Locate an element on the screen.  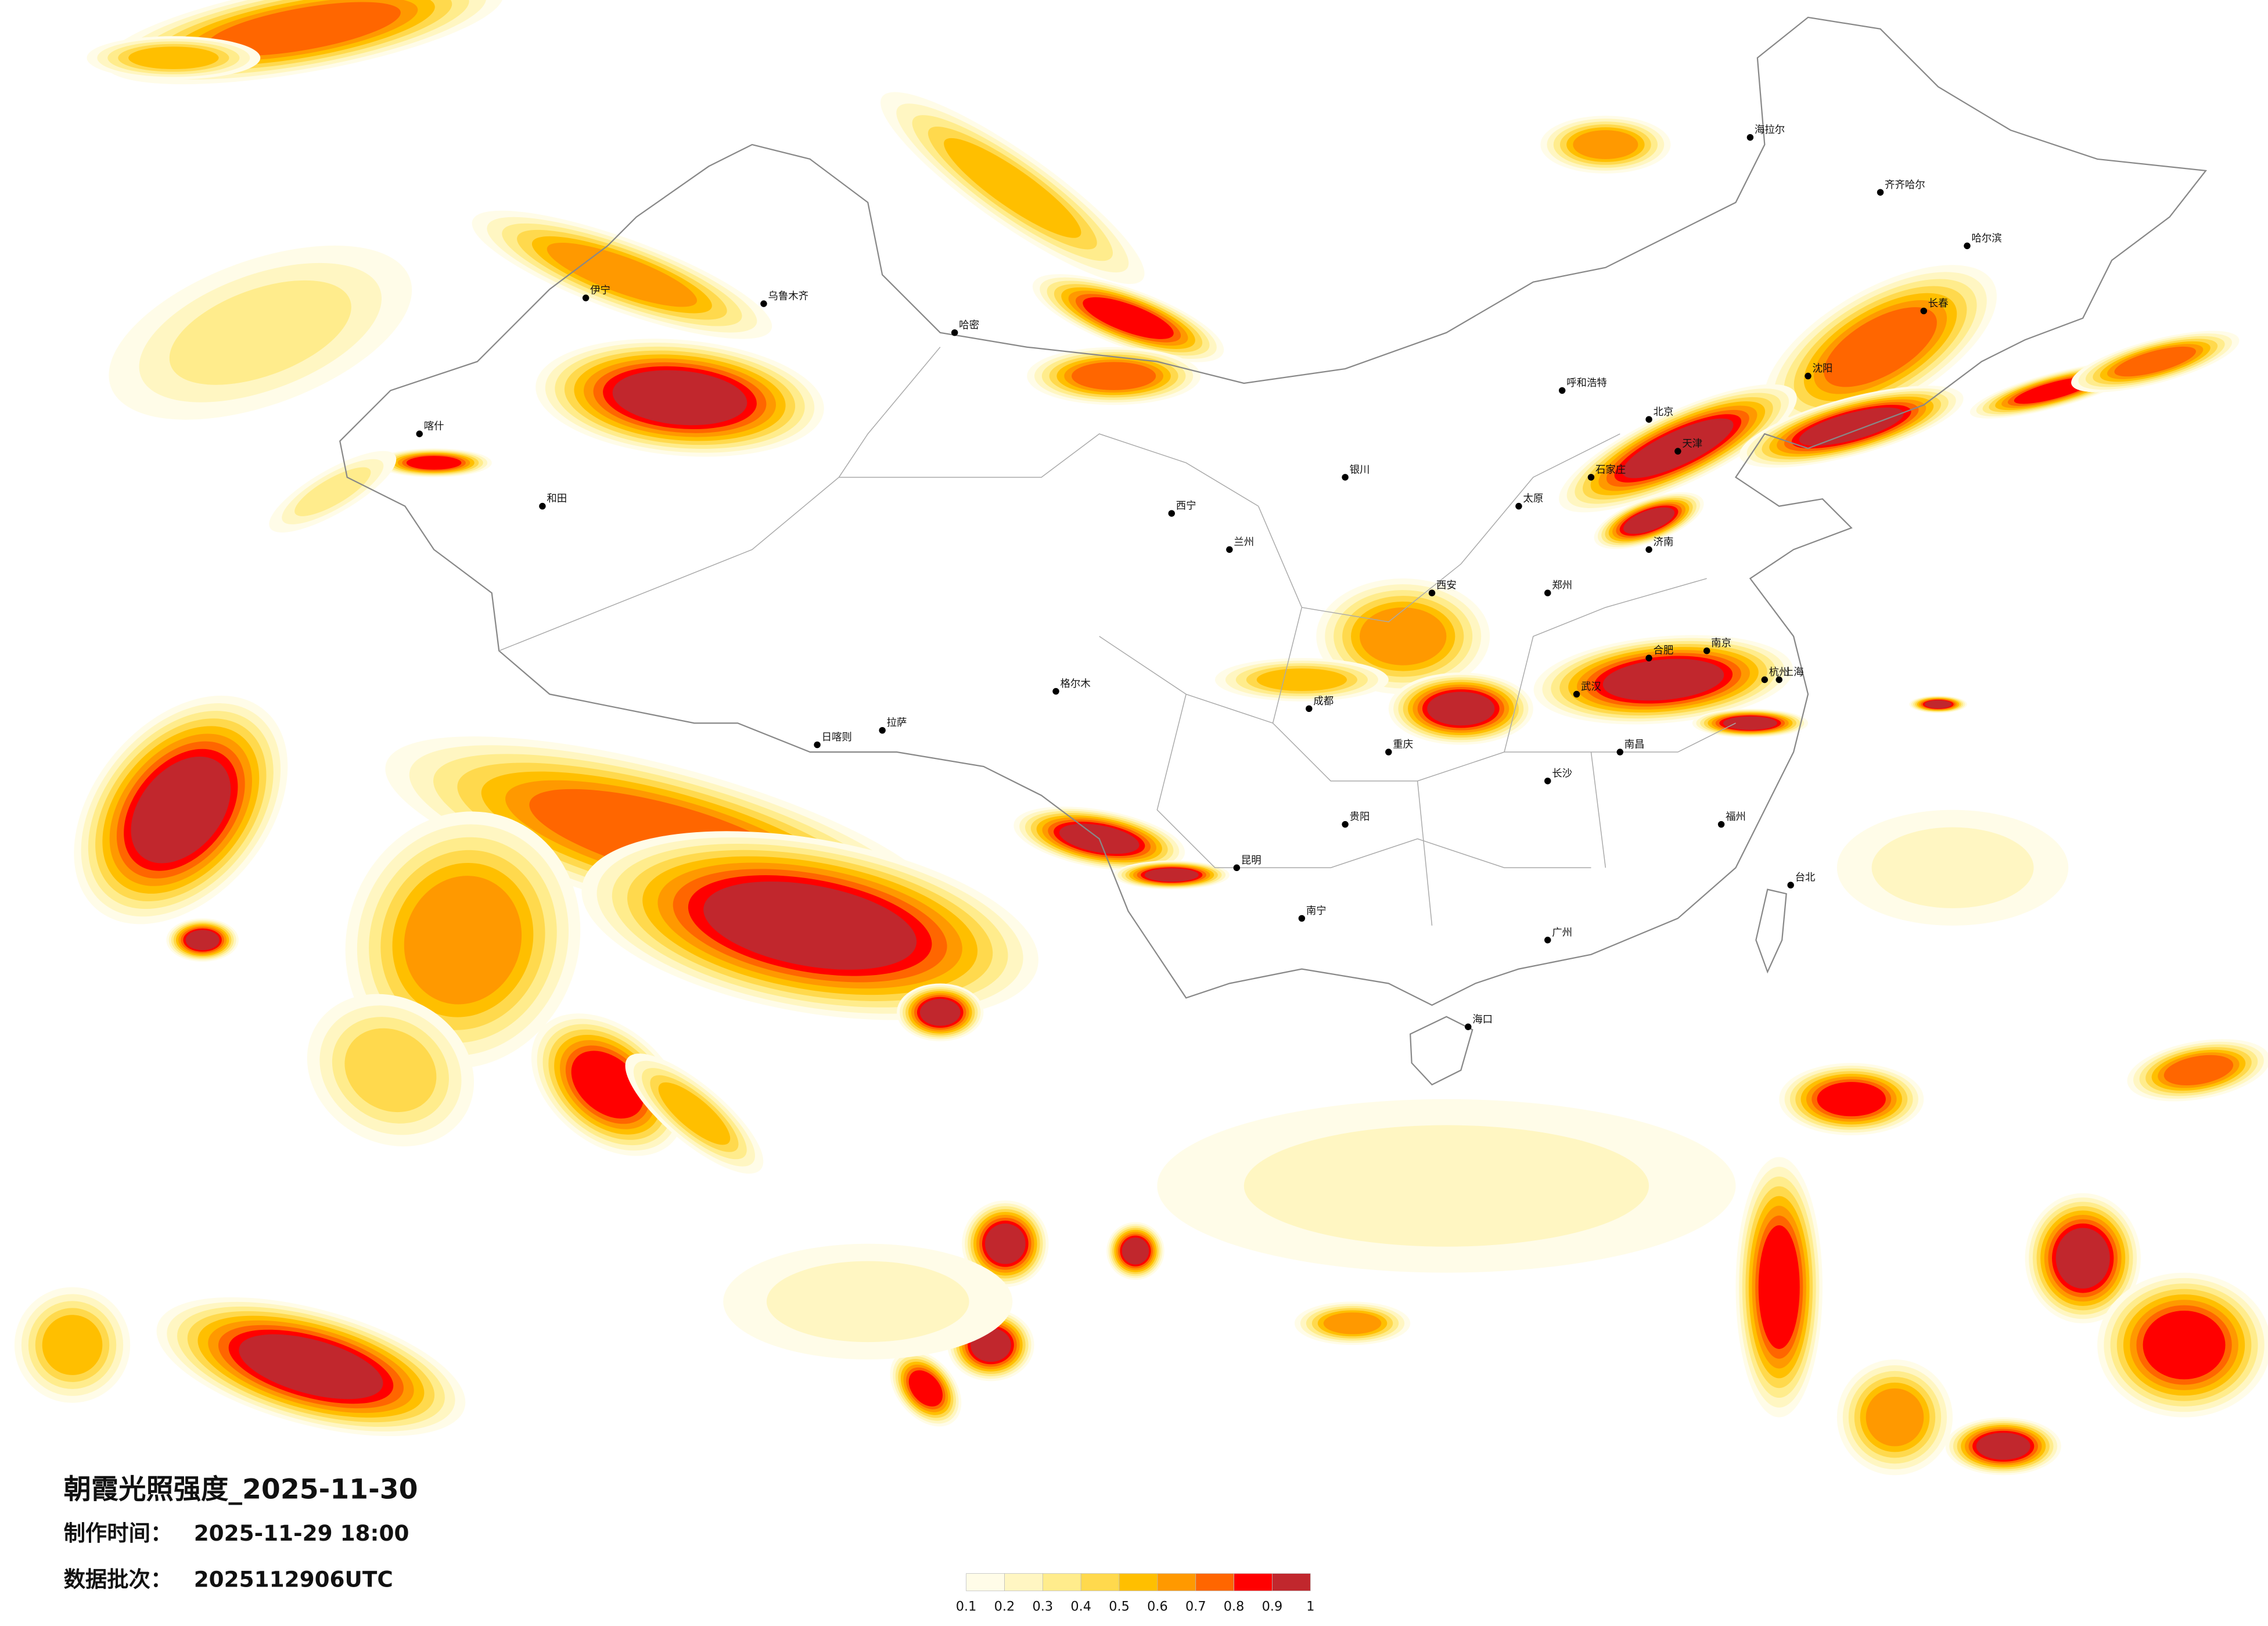
city-label: 台北 is located at coordinates (1805, 878).